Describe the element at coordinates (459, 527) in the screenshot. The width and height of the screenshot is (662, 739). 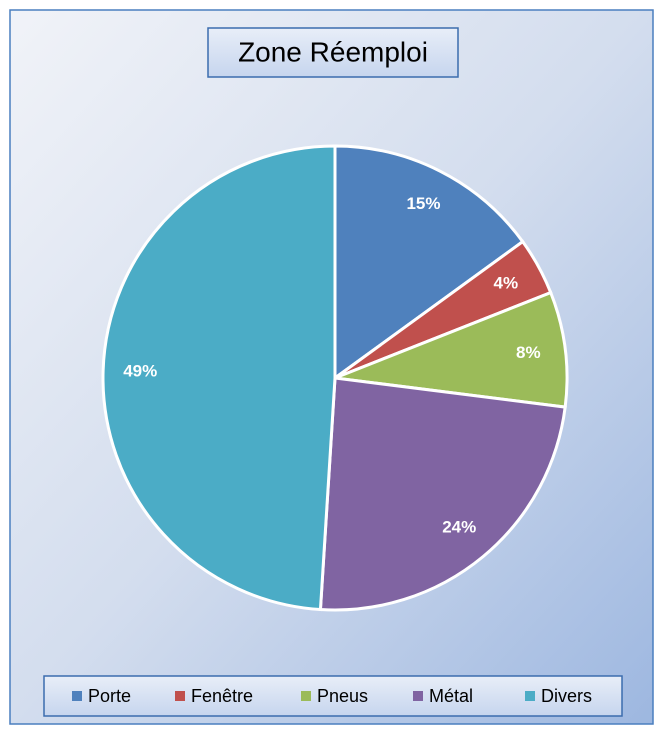
I see `data-label: 24%` at that location.